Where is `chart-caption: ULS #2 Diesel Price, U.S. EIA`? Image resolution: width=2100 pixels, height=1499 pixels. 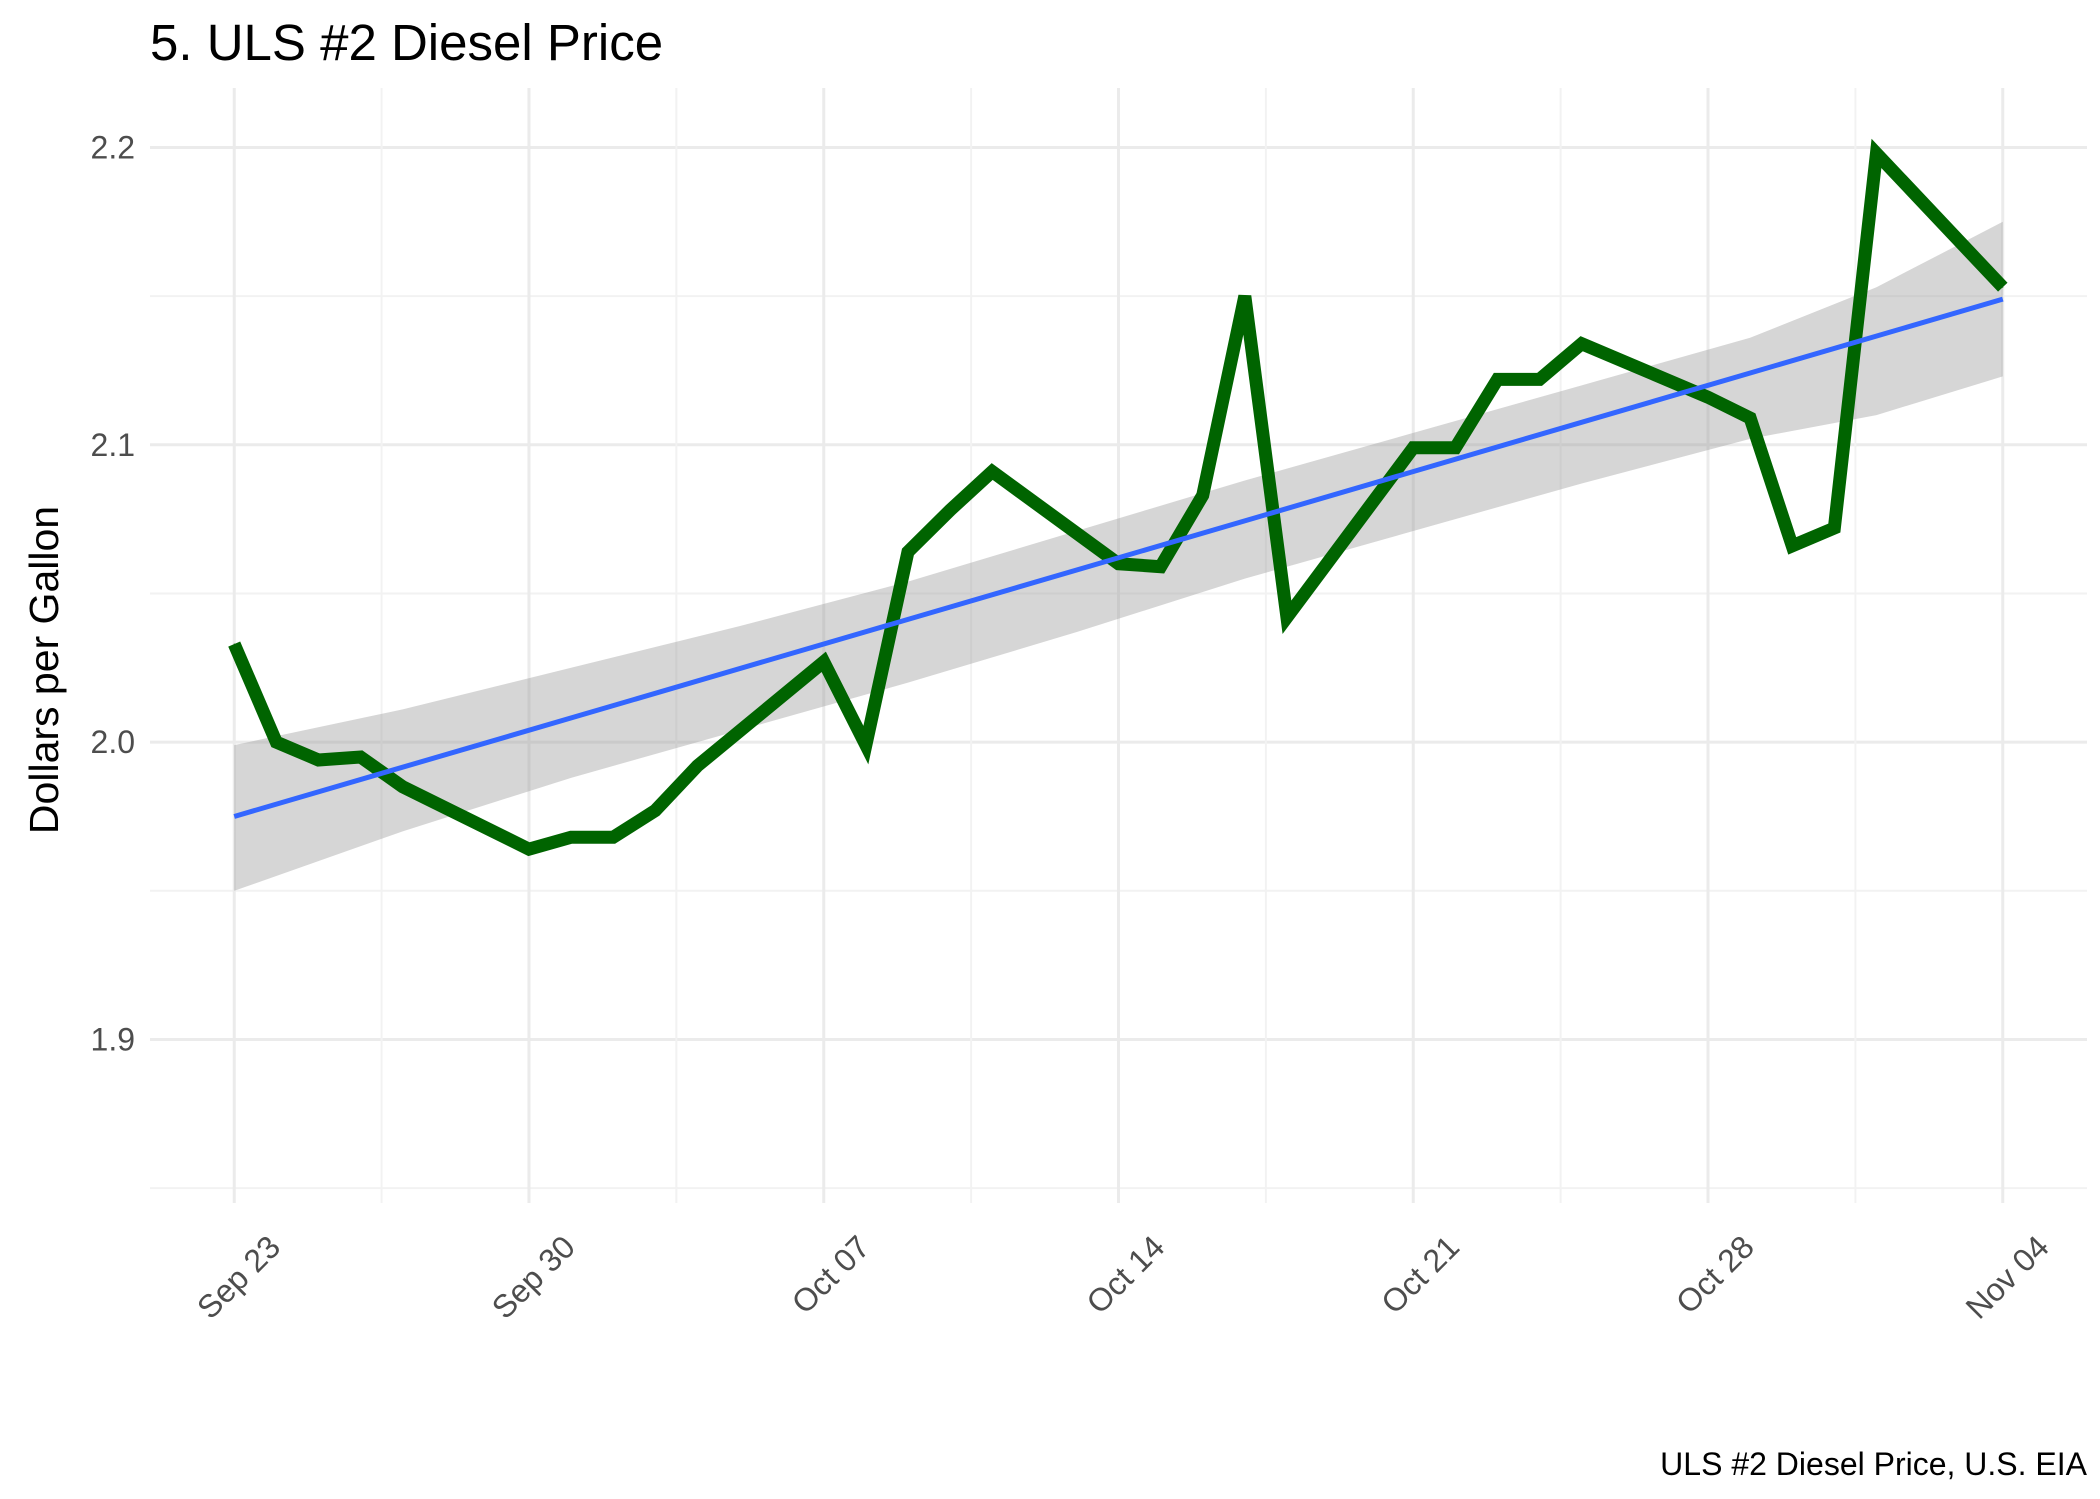 chart-caption: ULS #2 Diesel Price, U.S. EIA is located at coordinates (1873, 1464).